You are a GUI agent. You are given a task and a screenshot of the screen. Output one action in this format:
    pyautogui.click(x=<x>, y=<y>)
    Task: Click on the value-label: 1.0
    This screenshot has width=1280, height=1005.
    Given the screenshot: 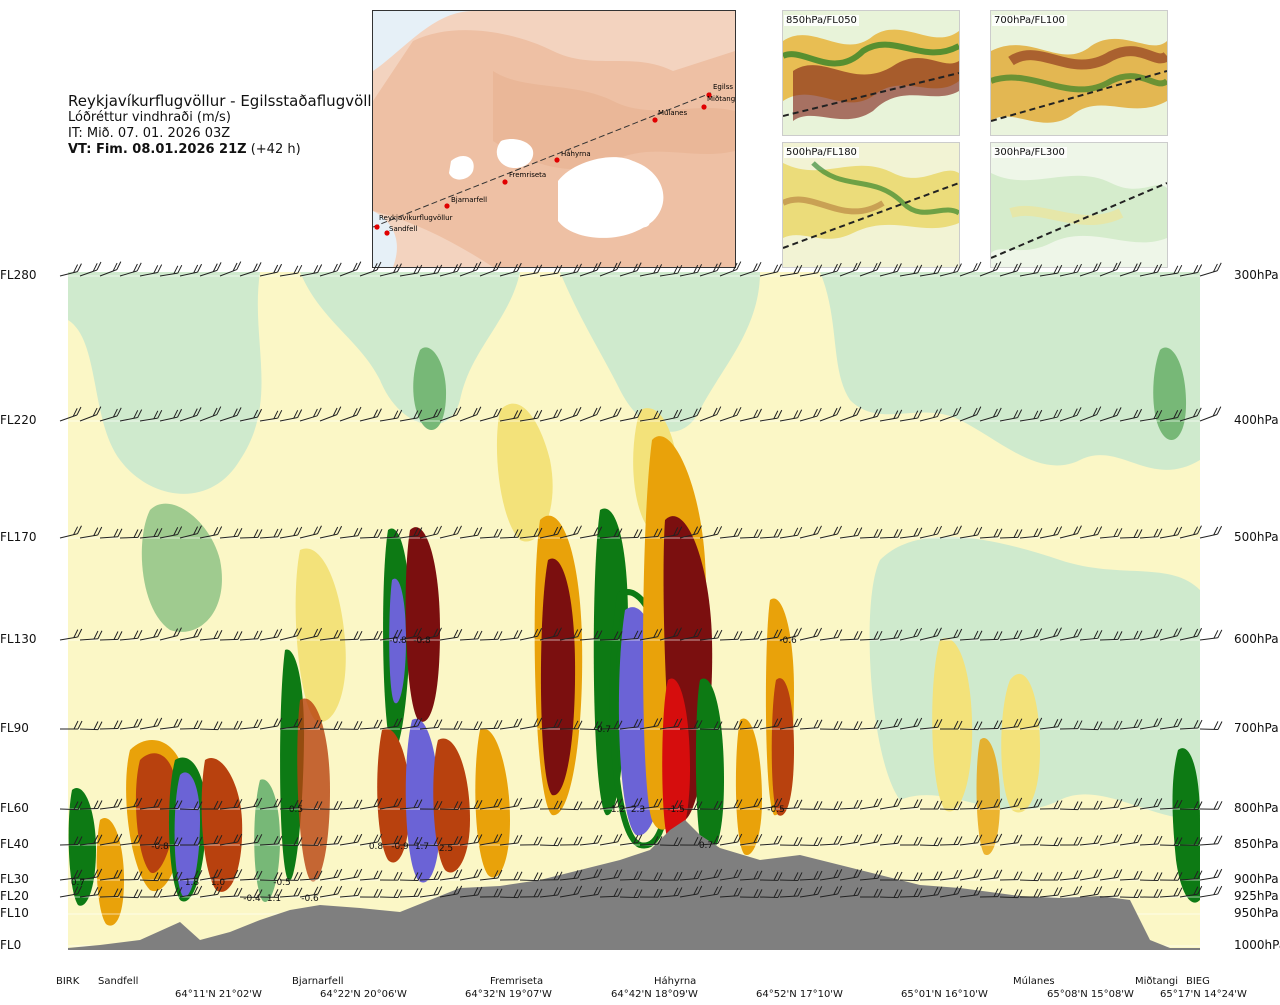 What is the action you would take?
    pyautogui.click(x=218, y=883)
    